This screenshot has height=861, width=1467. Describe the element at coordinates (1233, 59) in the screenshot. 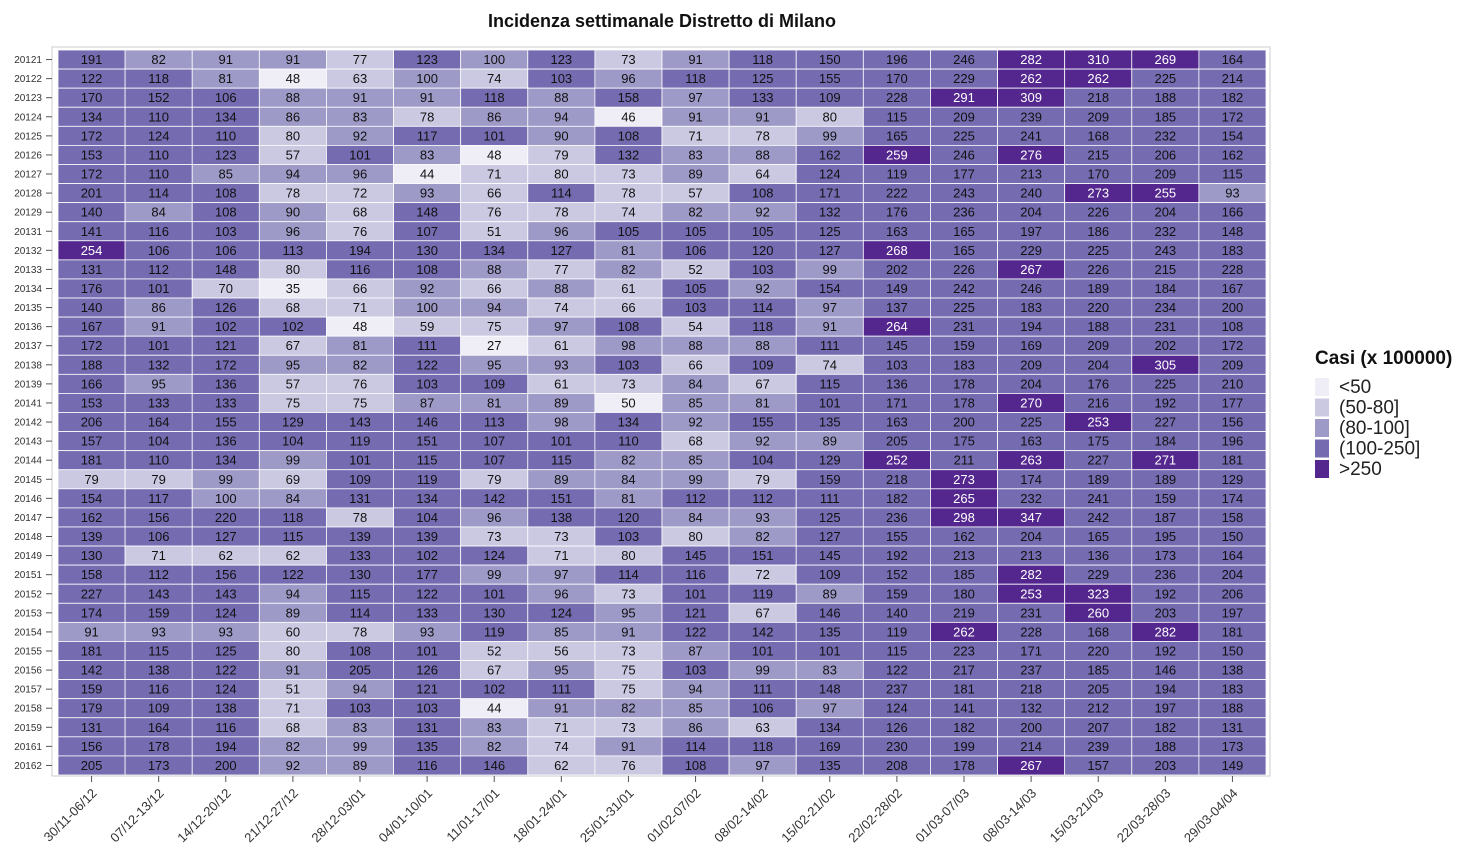

I see `cell-value-label: 164` at that location.